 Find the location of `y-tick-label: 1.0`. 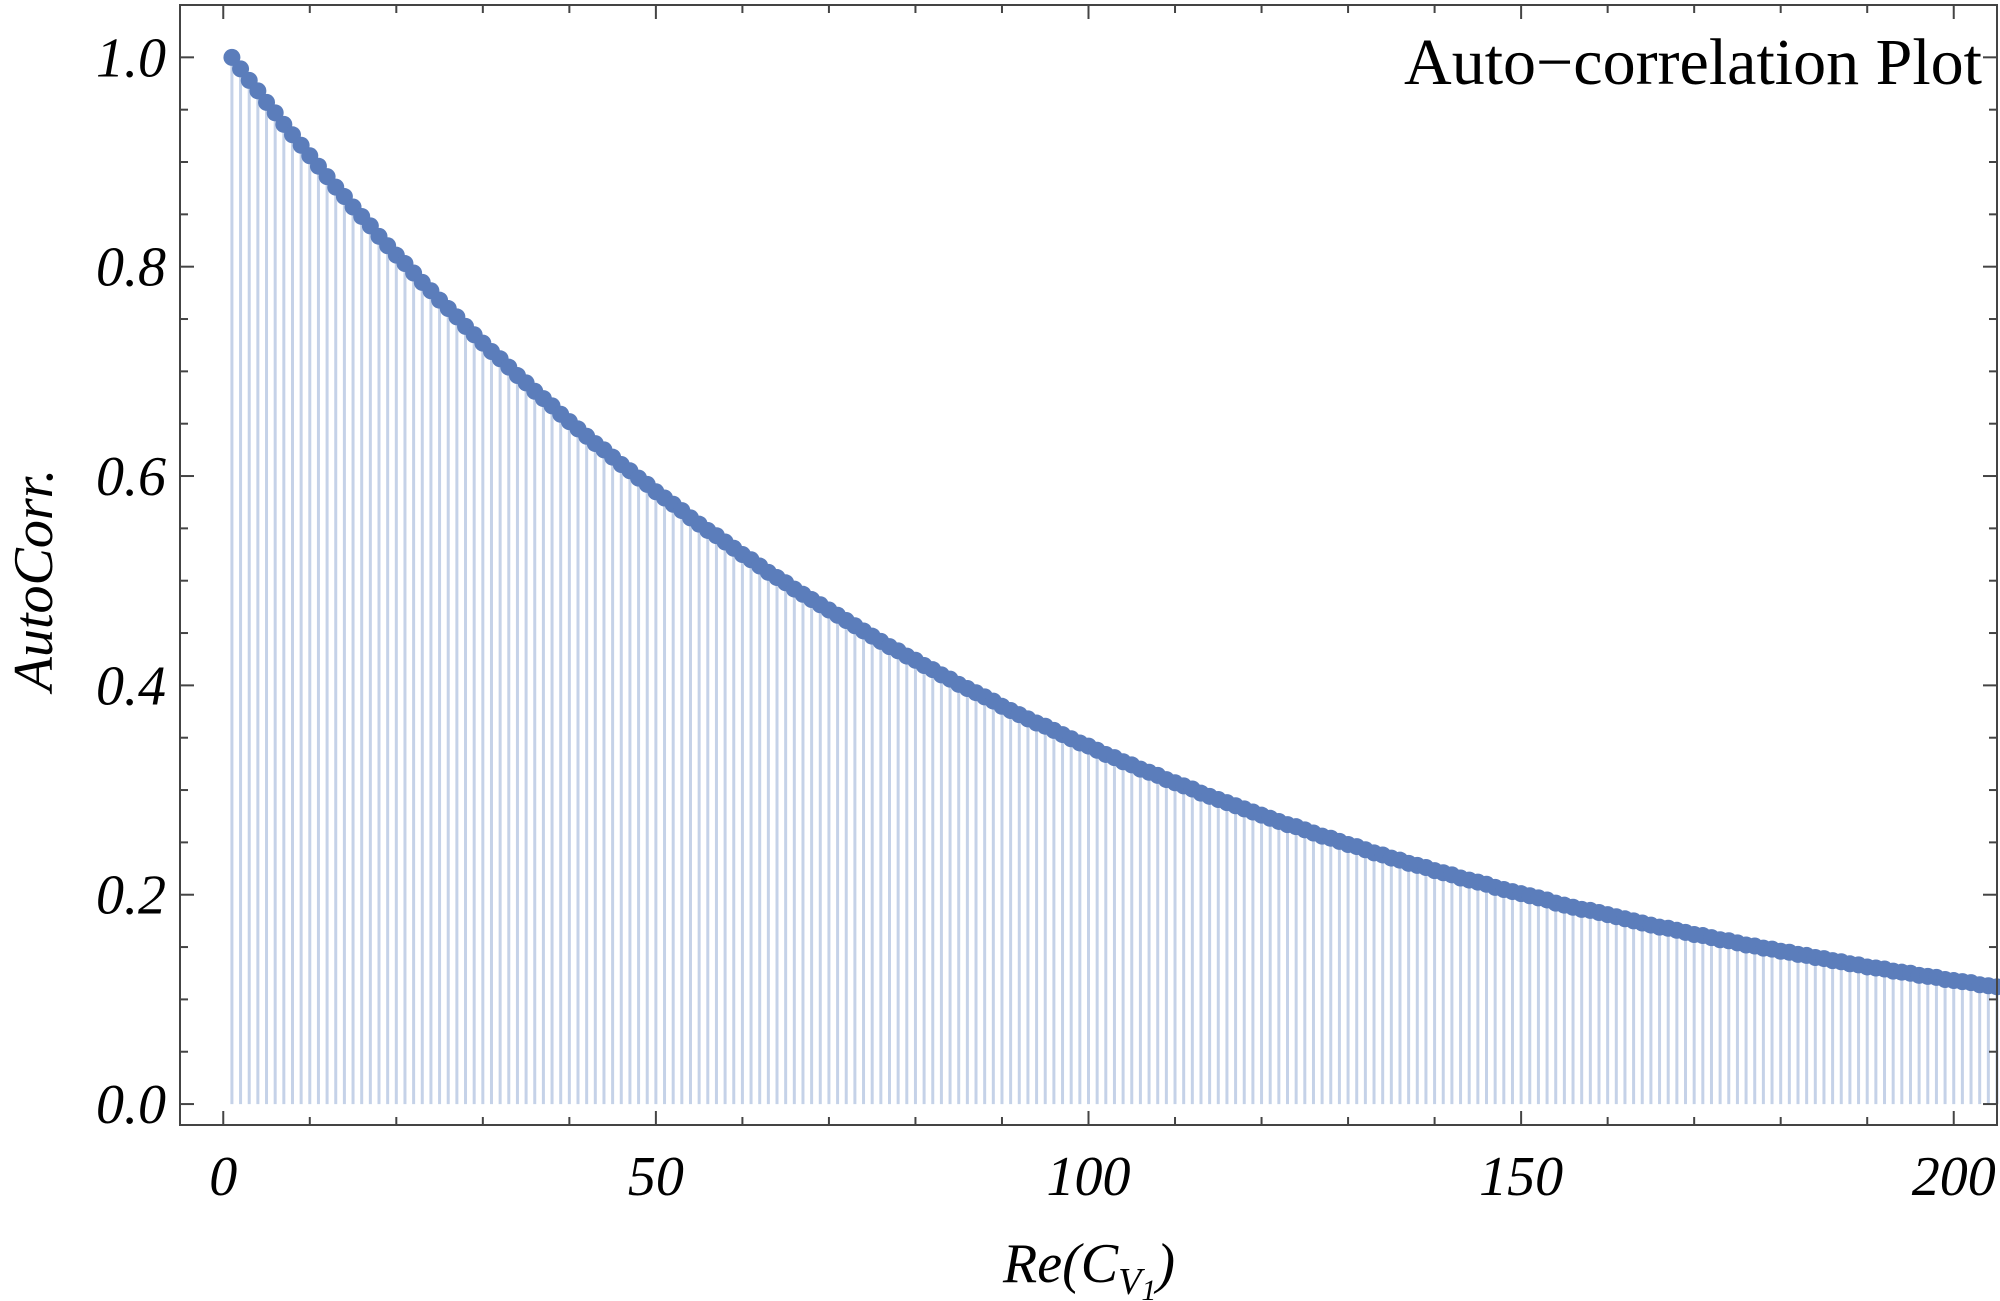

y-tick-label: 1.0 is located at coordinates (131, 58).